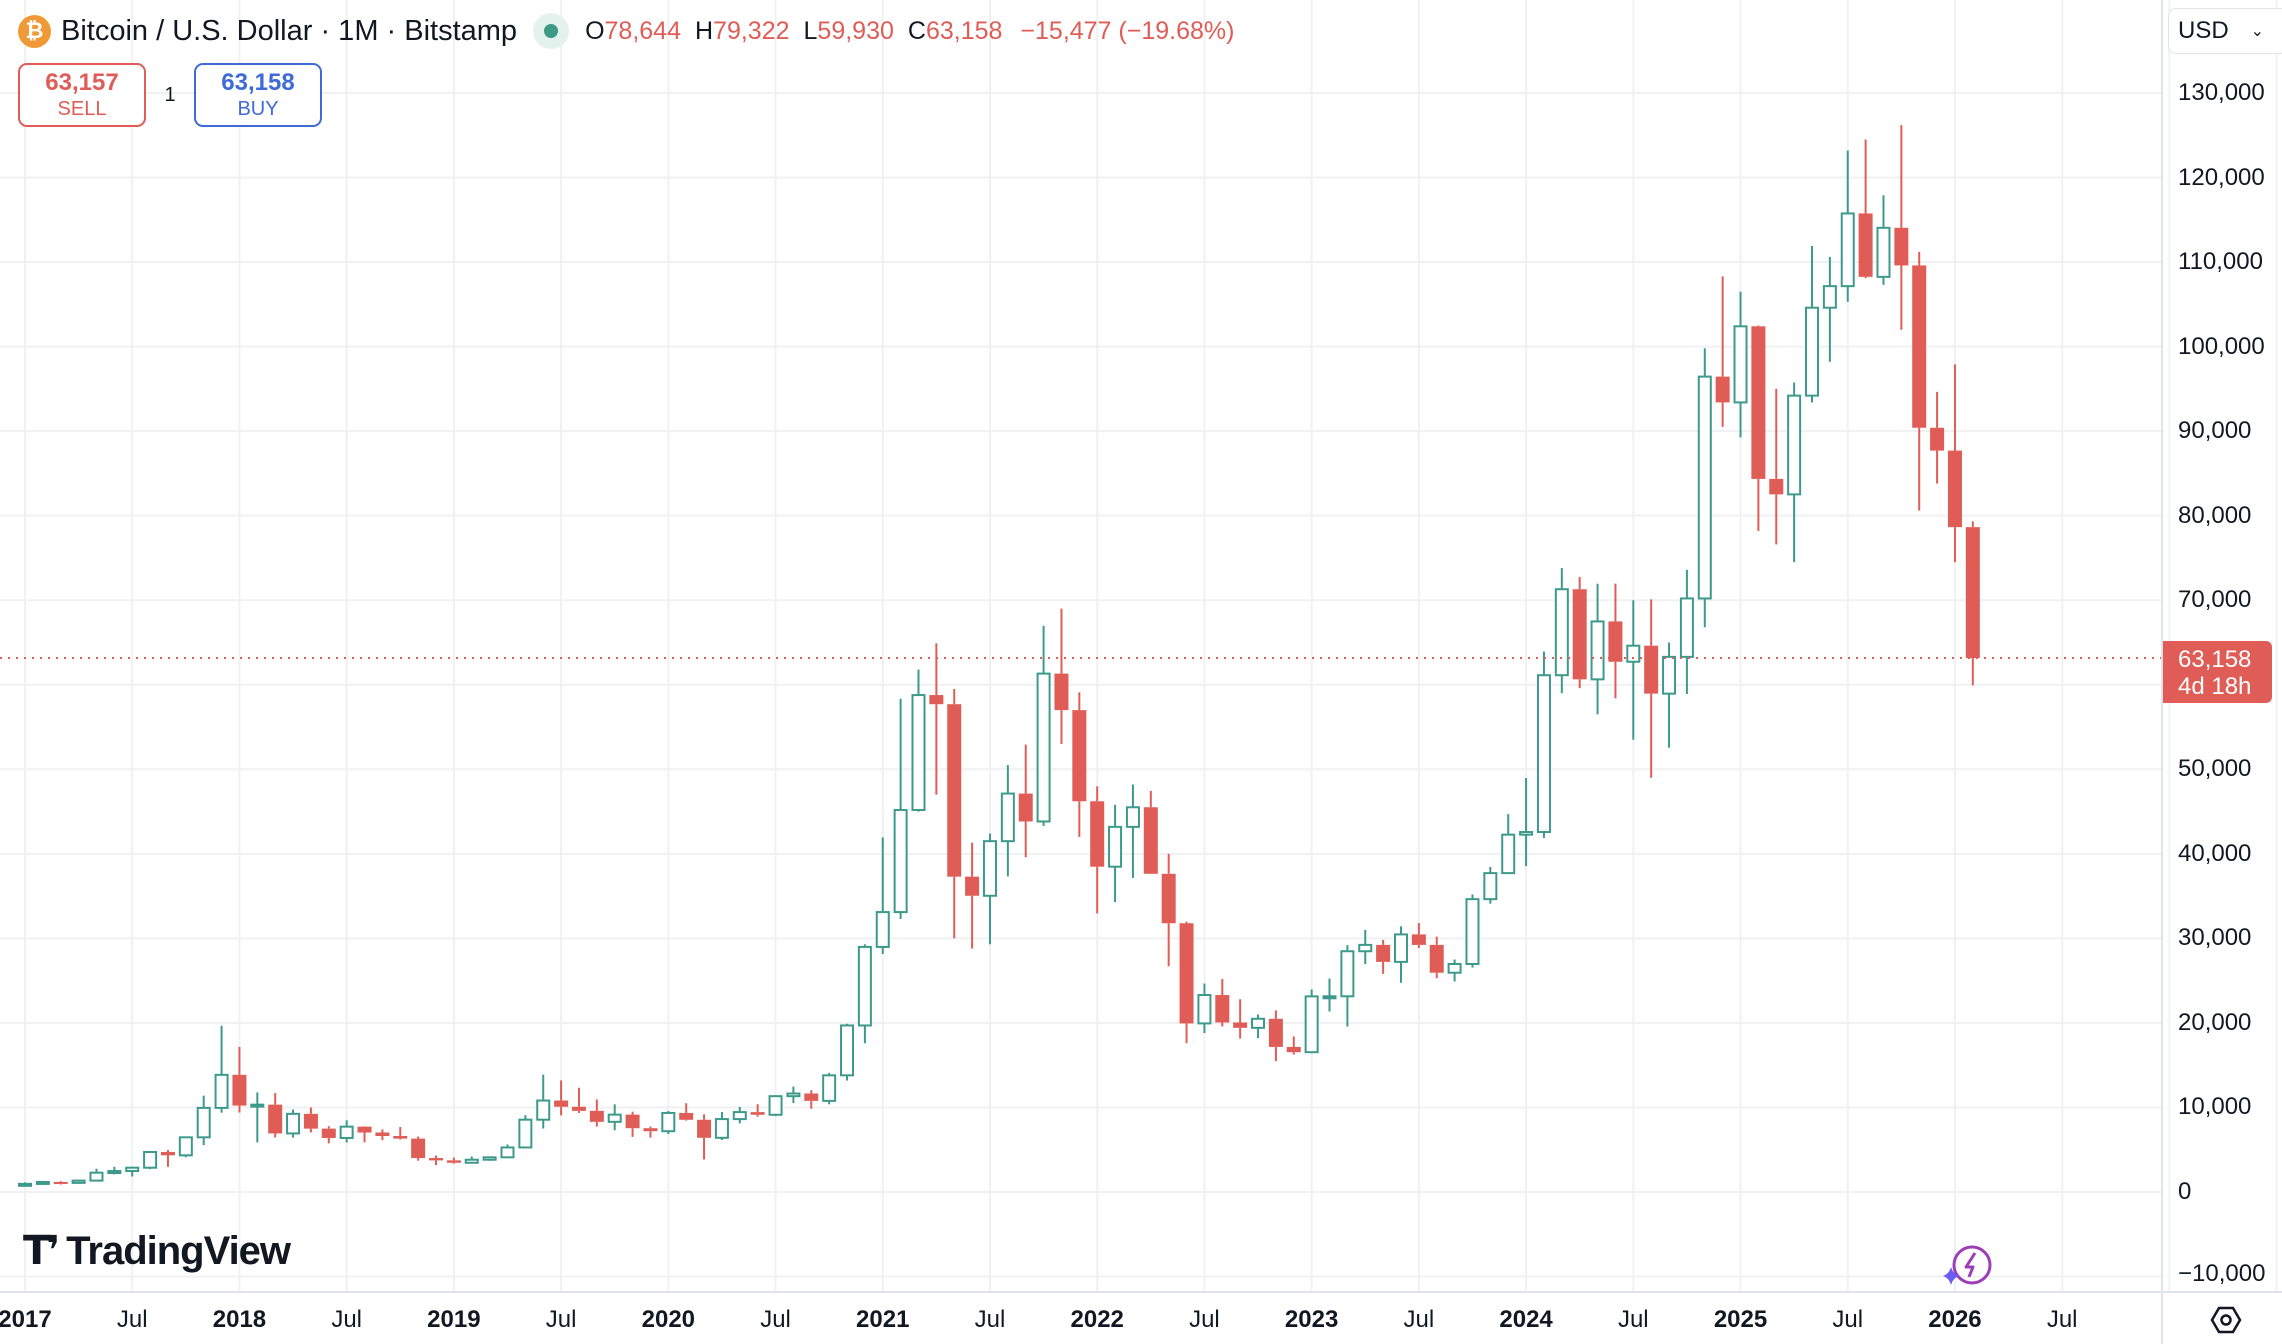  I want to click on price-change: −15,477 (−19.68%), so click(1127, 30).